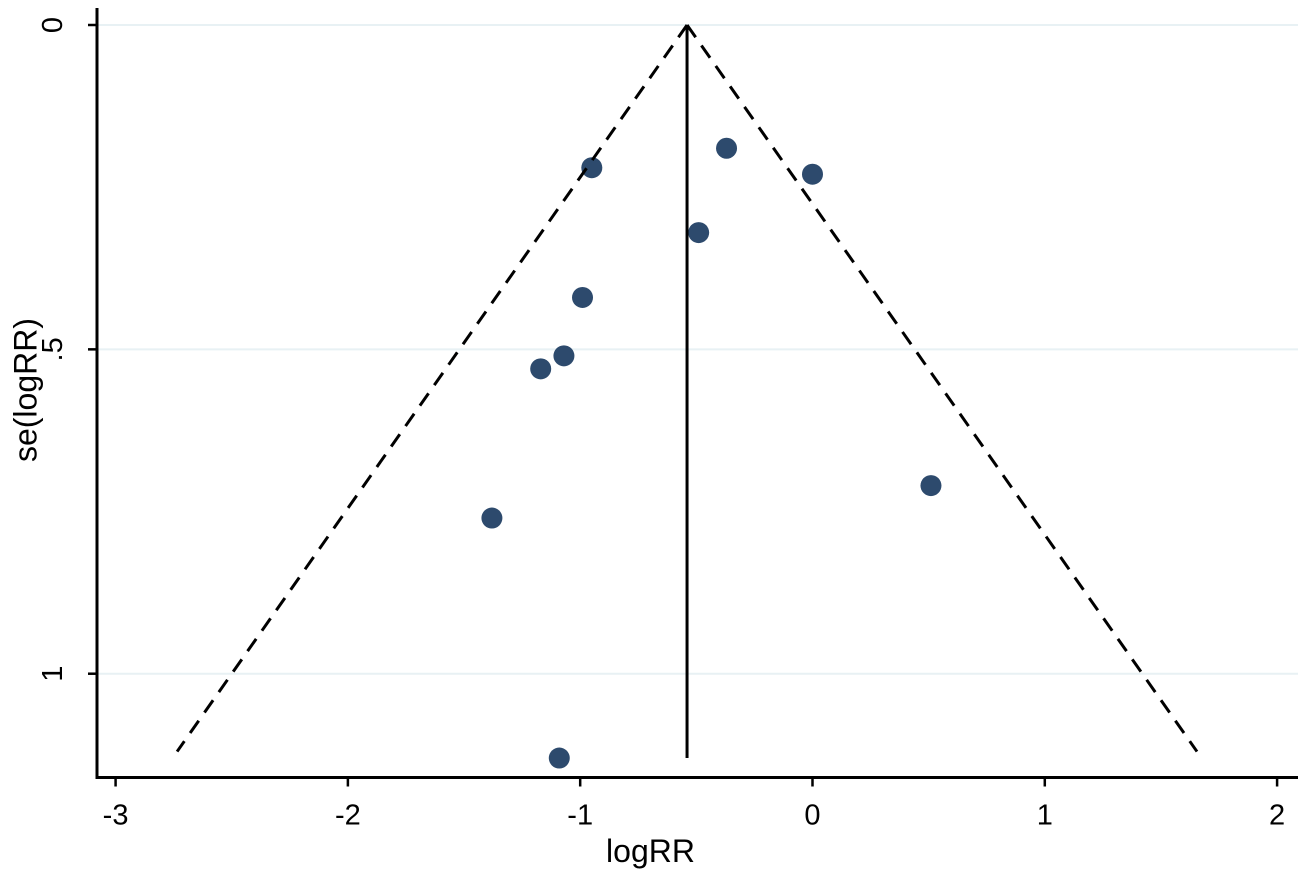 Image resolution: width=1301 pixels, height=872 pixels. I want to click on x-tick-label: -1, so click(580, 816).